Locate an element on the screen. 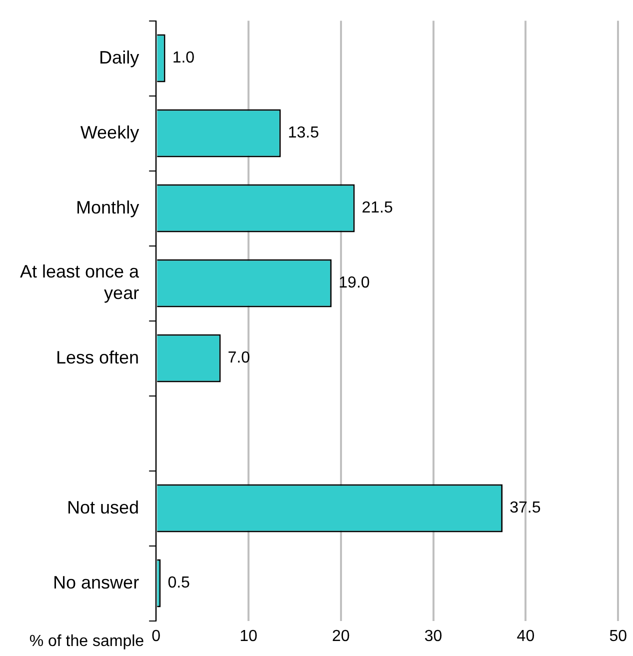  x-tick-label: 20 is located at coordinates (341, 636).